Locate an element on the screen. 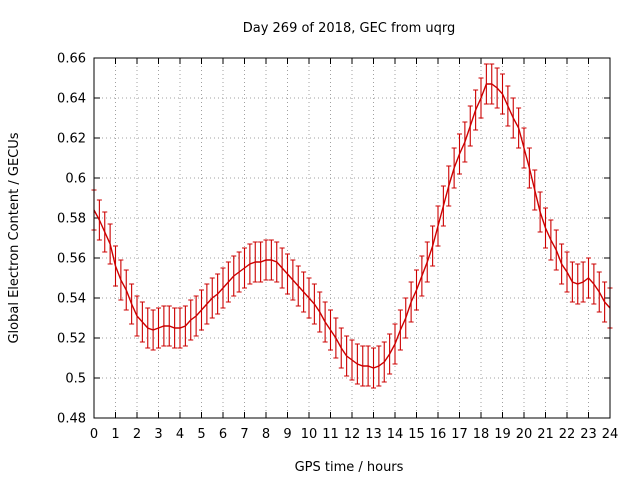  x-tick-label: 6 is located at coordinates (223, 434).